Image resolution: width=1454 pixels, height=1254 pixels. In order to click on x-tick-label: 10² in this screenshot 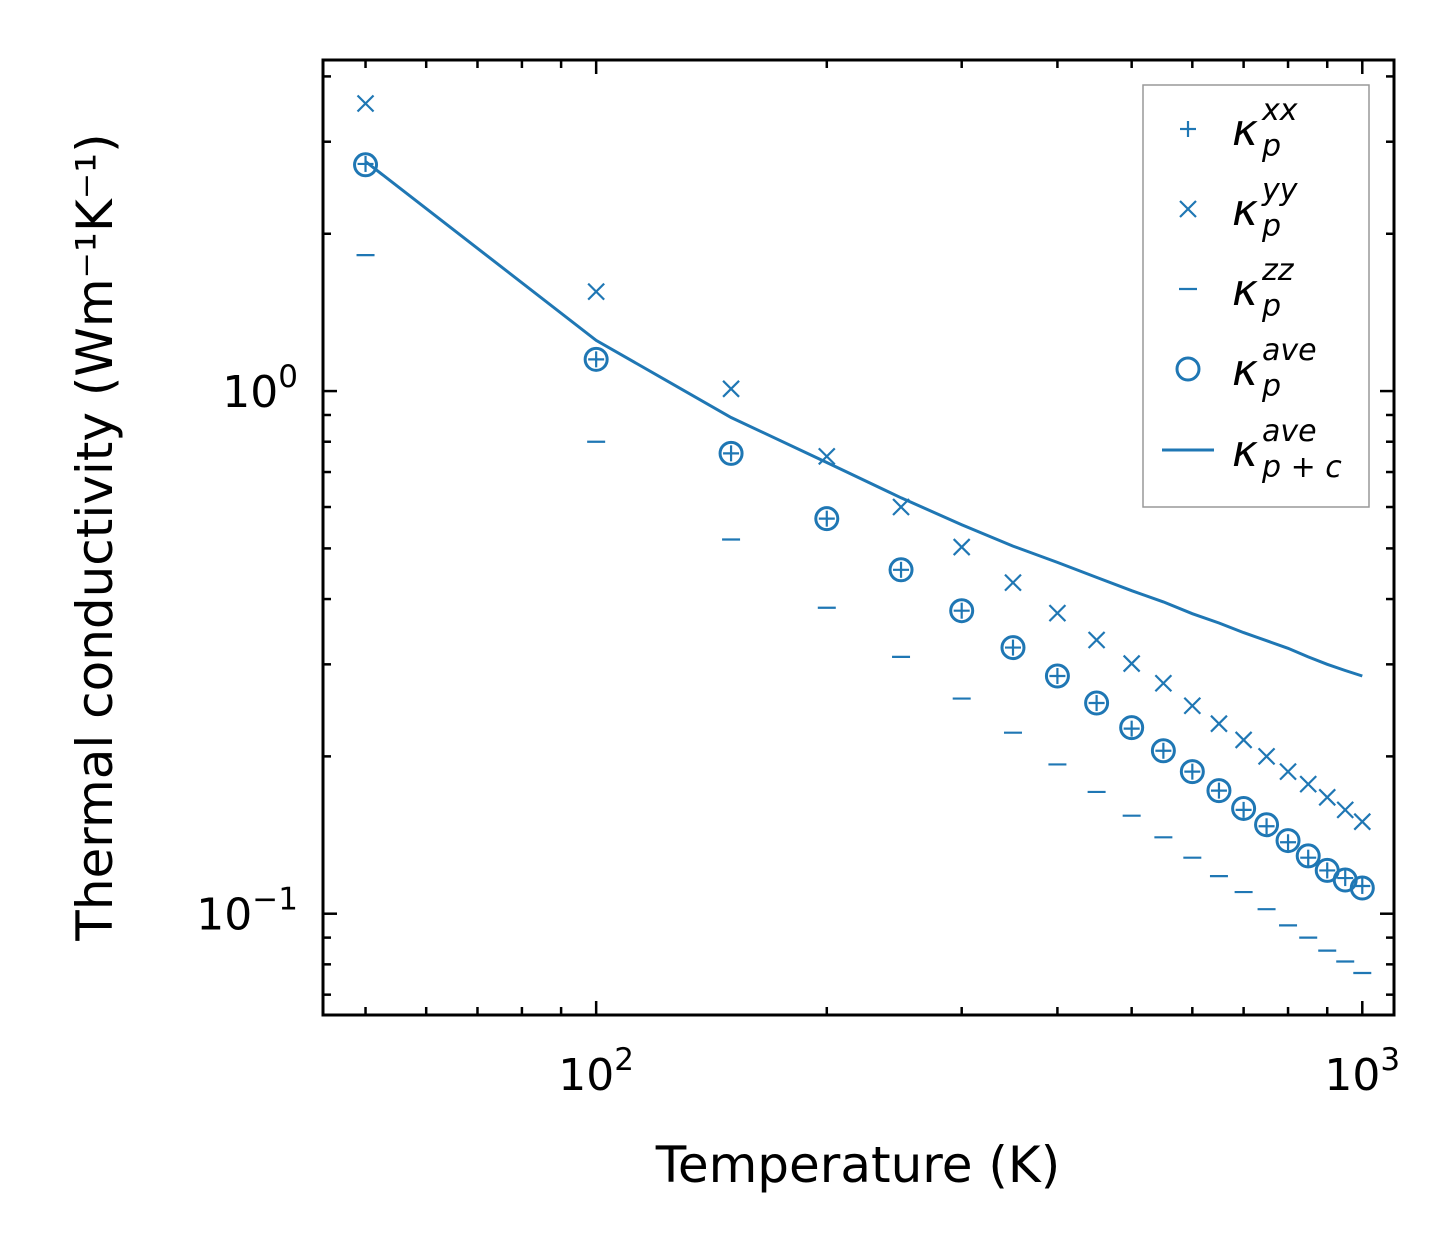, I will do `click(596, 1071)`.